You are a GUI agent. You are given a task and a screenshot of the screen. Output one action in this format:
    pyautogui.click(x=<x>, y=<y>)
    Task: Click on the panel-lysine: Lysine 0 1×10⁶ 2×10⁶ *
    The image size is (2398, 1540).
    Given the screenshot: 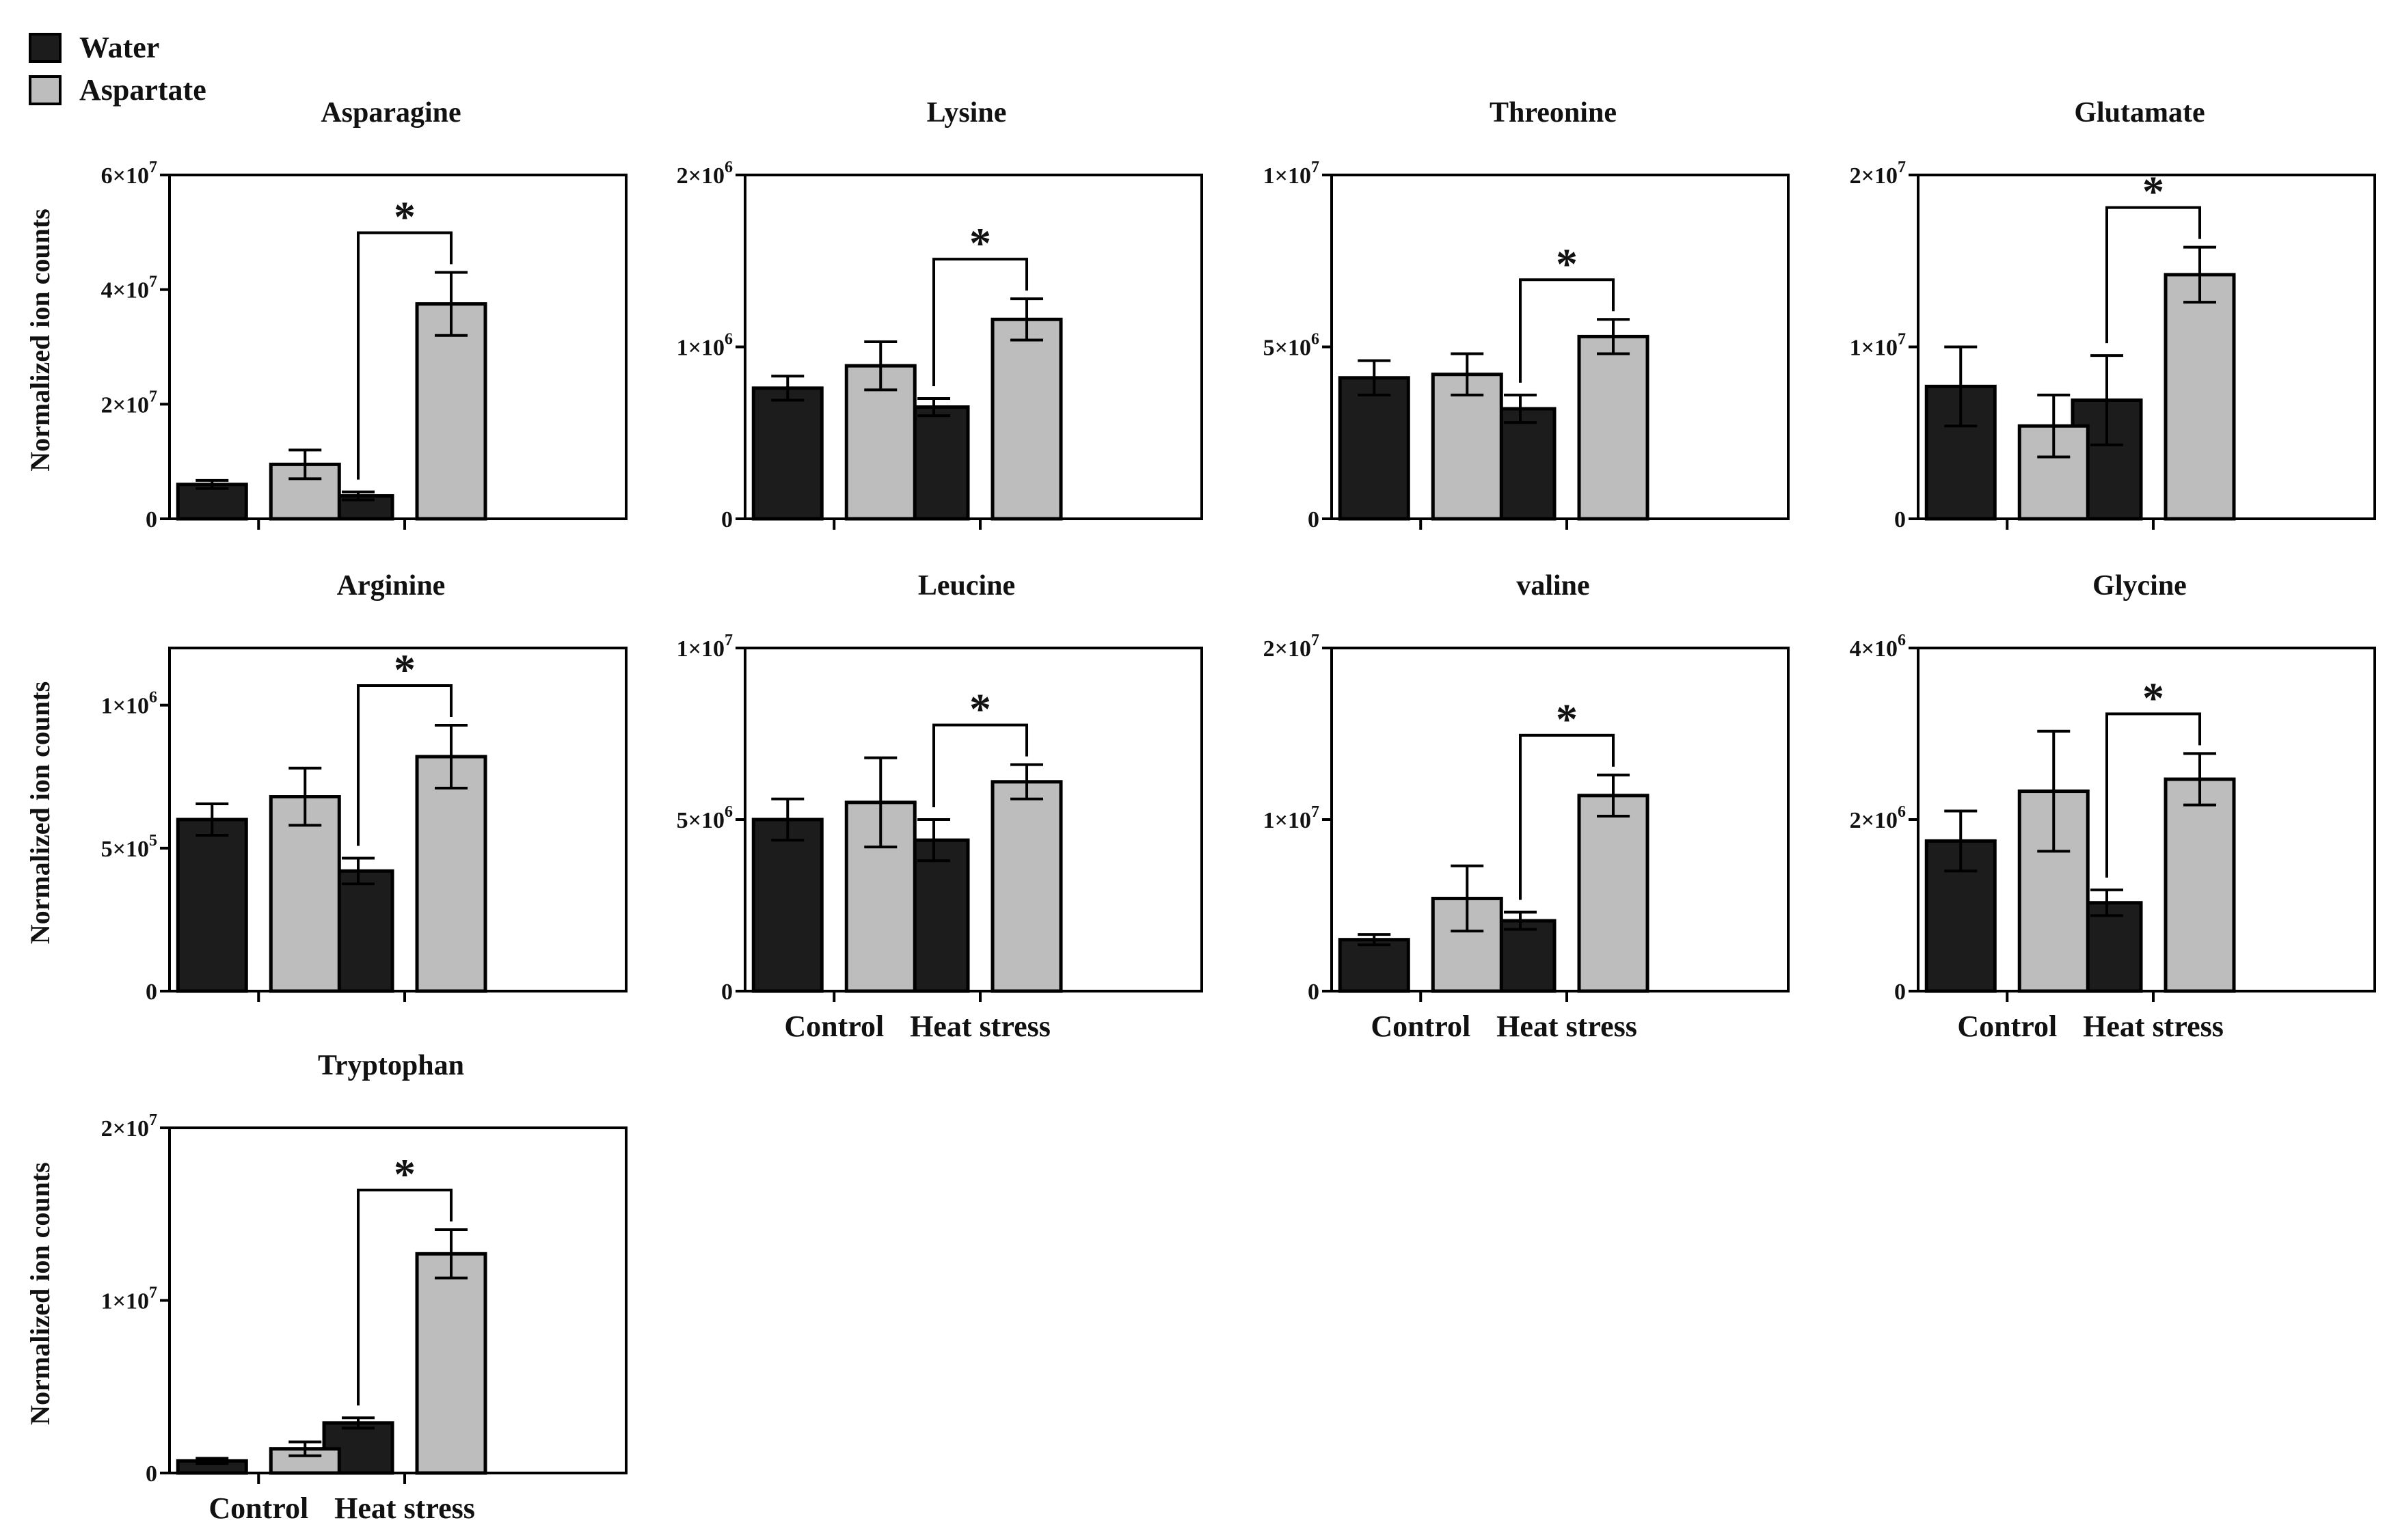 What is the action you would take?
    pyautogui.click(x=940, y=314)
    